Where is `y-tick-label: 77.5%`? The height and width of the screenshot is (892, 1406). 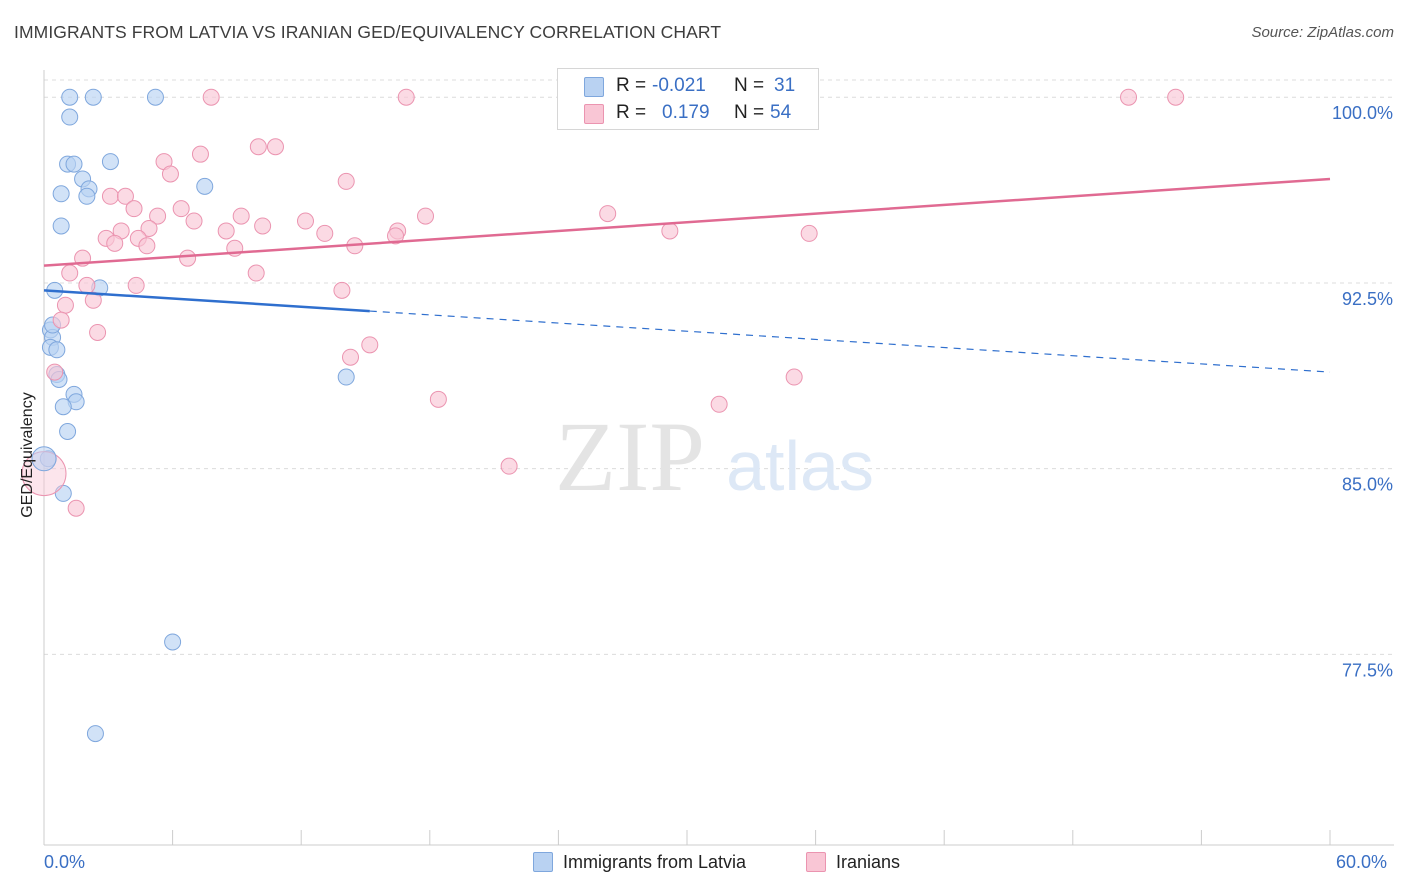 y-tick-label: 77.5% is located at coordinates (1367, 670).